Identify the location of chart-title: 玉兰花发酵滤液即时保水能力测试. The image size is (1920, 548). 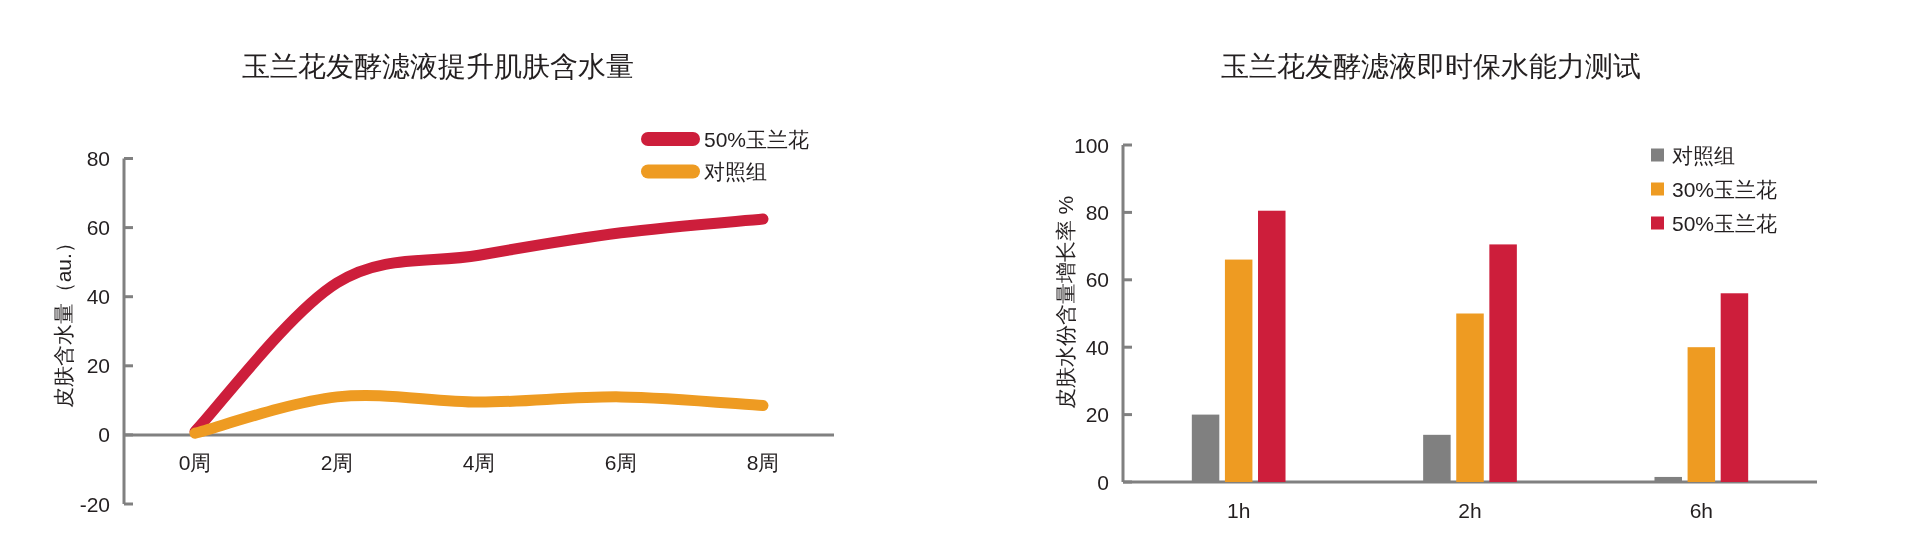
(1431, 66).